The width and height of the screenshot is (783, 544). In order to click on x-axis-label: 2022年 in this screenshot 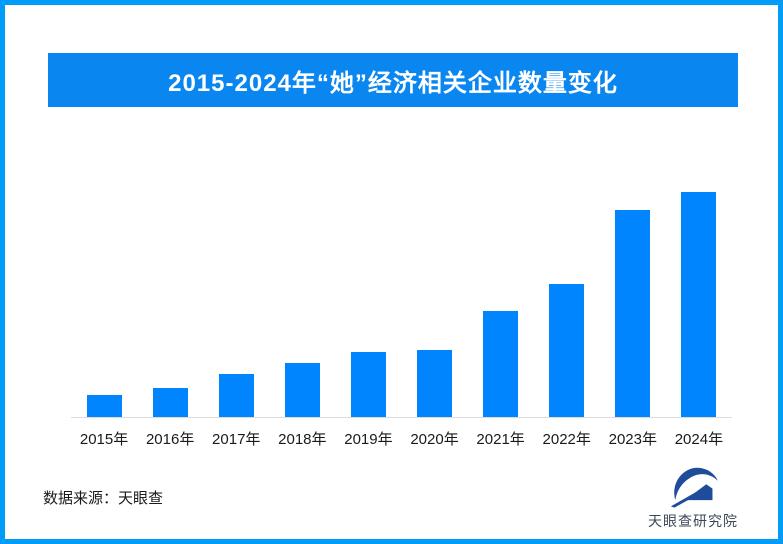, I will do `click(566, 439)`.